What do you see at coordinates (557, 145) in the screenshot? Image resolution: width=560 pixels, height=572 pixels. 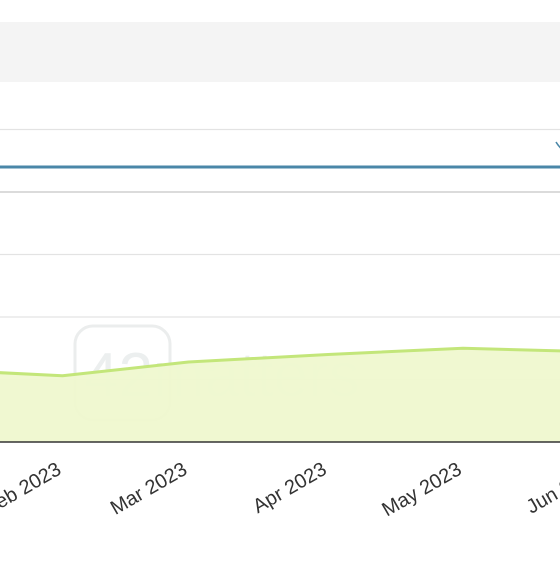 I see `offscreen-line-fragment` at bounding box center [557, 145].